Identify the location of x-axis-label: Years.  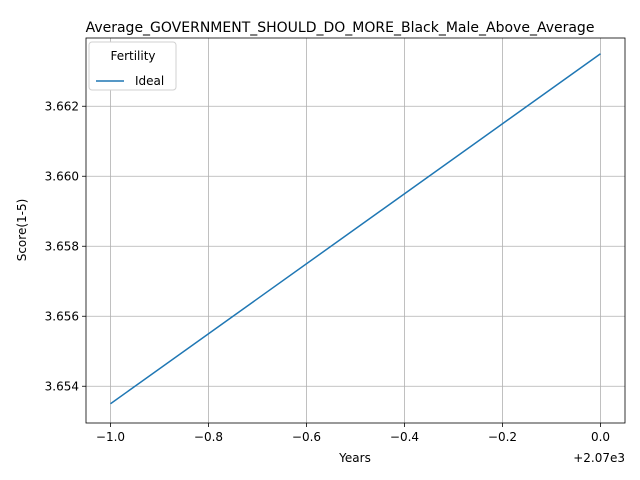
(354, 458).